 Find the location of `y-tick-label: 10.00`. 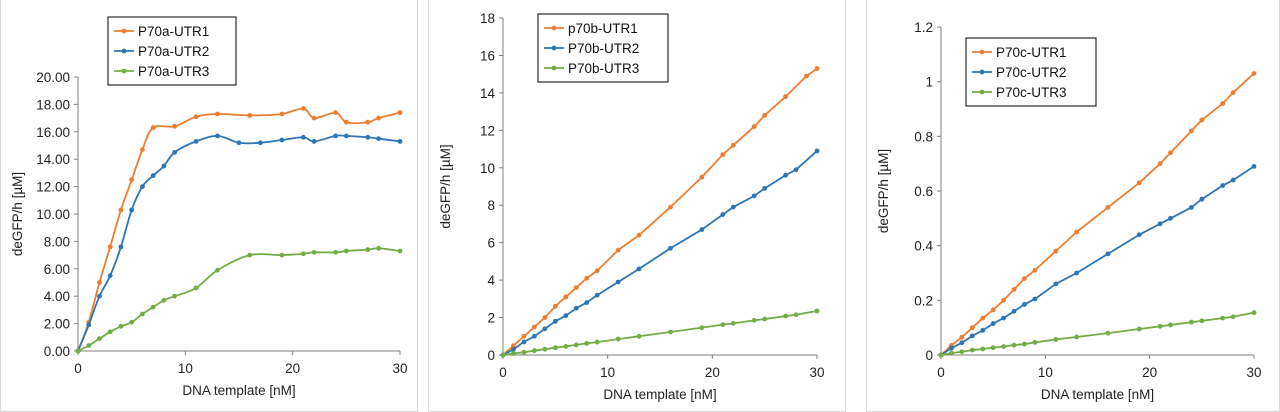

y-tick-label: 10.00 is located at coordinates (53, 214).